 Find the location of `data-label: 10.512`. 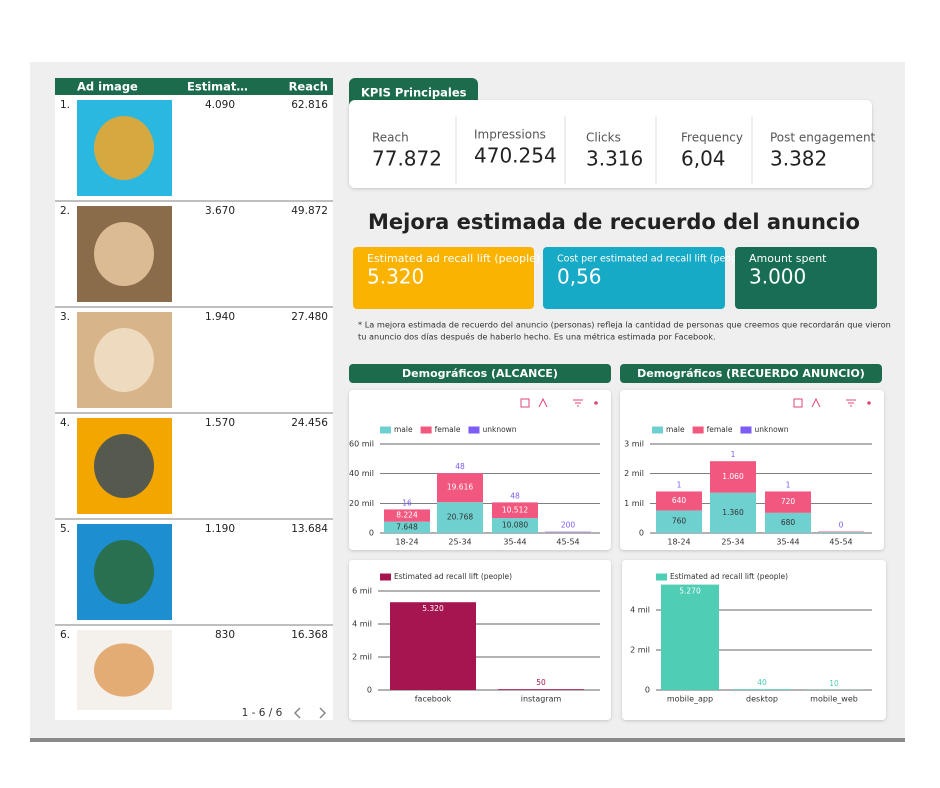

data-label: 10.512 is located at coordinates (515, 509).